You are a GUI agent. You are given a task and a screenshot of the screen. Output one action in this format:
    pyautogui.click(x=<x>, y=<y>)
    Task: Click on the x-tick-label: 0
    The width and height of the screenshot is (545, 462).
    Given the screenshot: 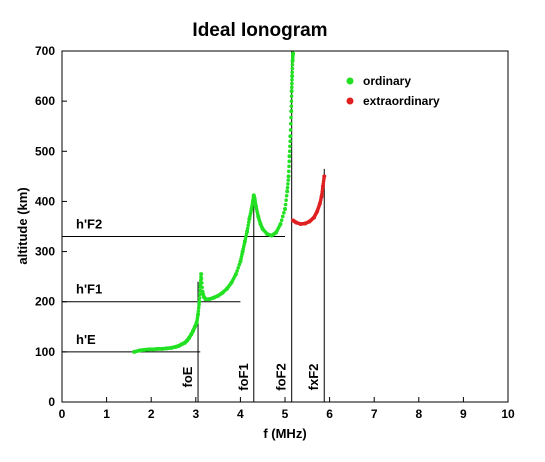 What is the action you would take?
    pyautogui.click(x=62, y=414)
    